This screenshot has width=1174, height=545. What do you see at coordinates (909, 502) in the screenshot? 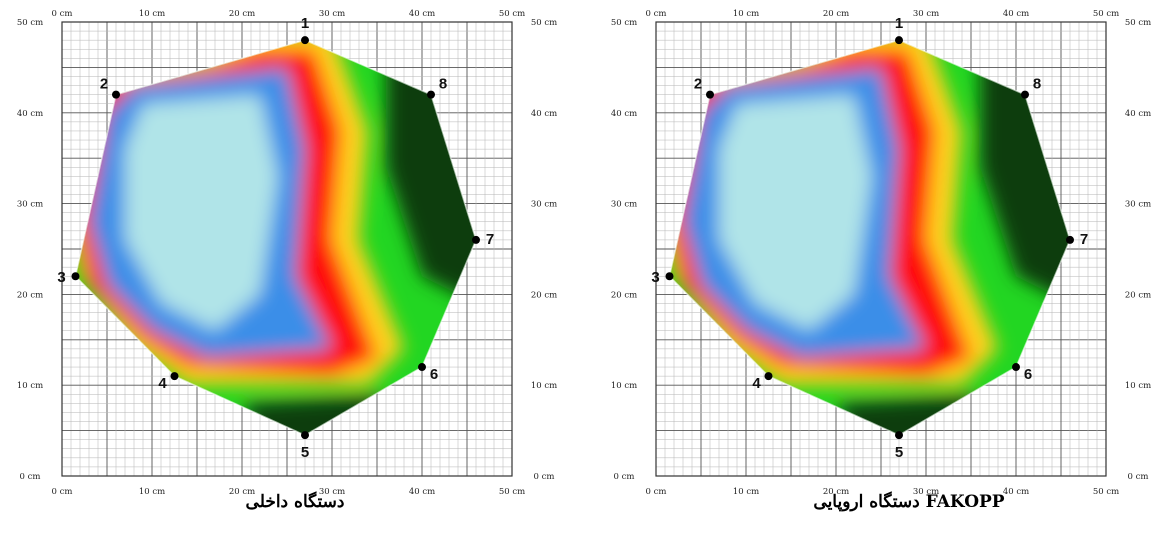
I see `caption-right: دستگاه اروپایی FAKOPP` at bounding box center [909, 502].